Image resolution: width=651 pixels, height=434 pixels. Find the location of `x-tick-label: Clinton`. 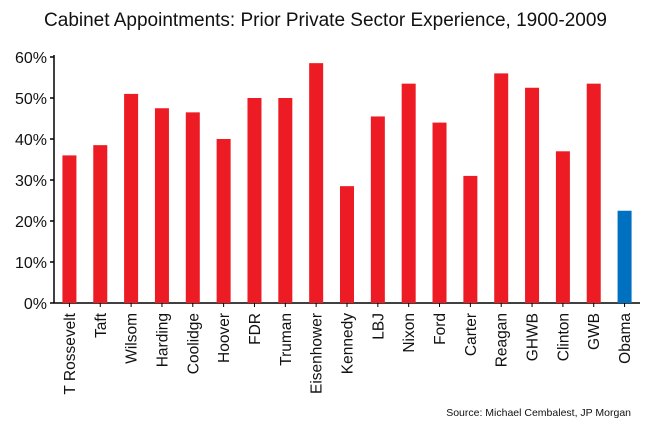

x-tick-label: Clinton is located at coordinates (563, 337).